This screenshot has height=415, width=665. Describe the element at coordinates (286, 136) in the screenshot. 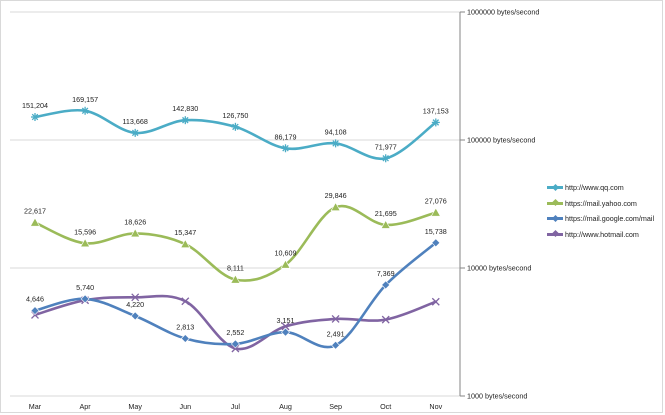

I see `data-label: 86,179` at that location.